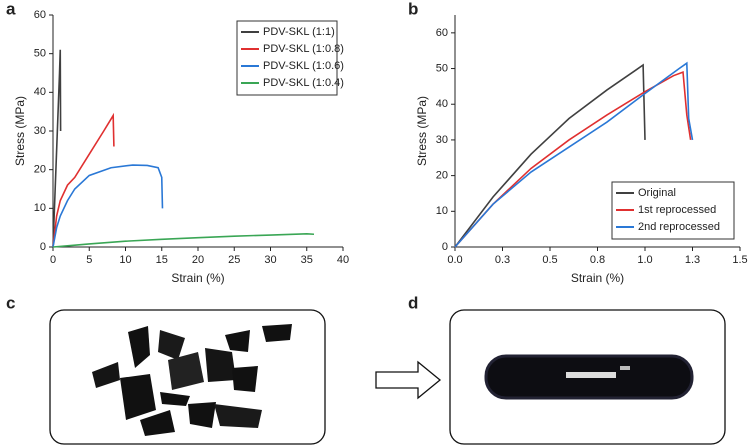 Image resolution: width=750 pixels, height=447 pixels. What do you see at coordinates (413, 302) in the screenshot?
I see `panel-label: d` at bounding box center [413, 302].